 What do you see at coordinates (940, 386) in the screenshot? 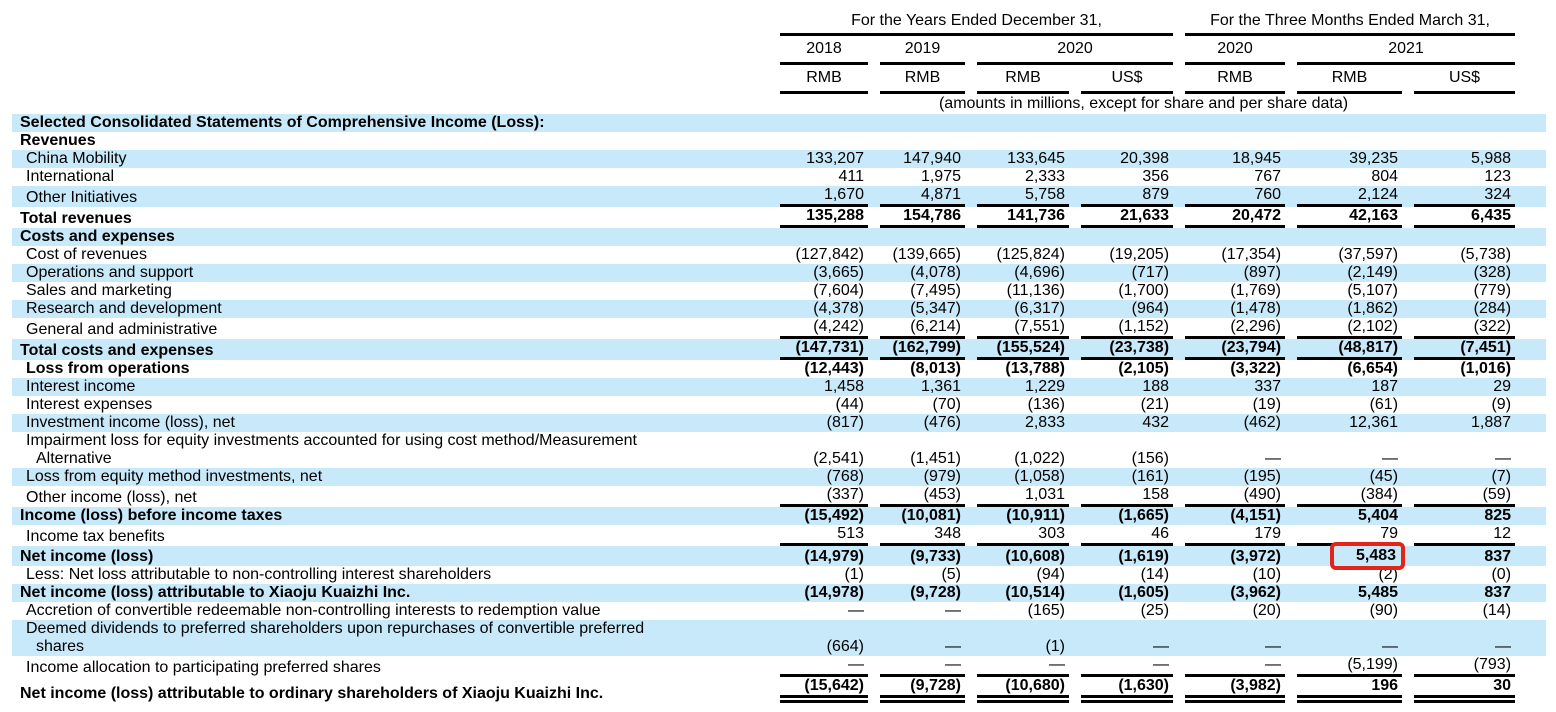
I see `cell-value: 1,361` at bounding box center [940, 386].